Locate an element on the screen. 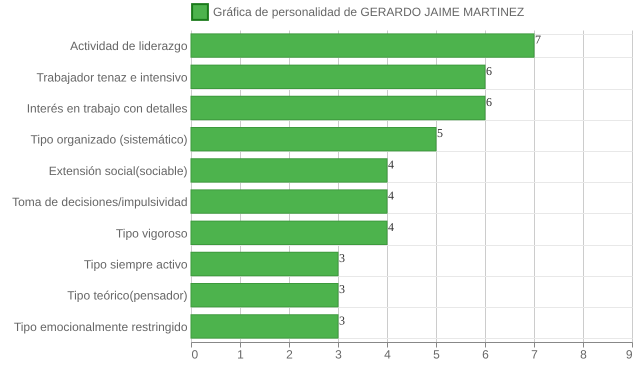 The image size is (639, 372). x-tick-label: 8 is located at coordinates (584, 355).